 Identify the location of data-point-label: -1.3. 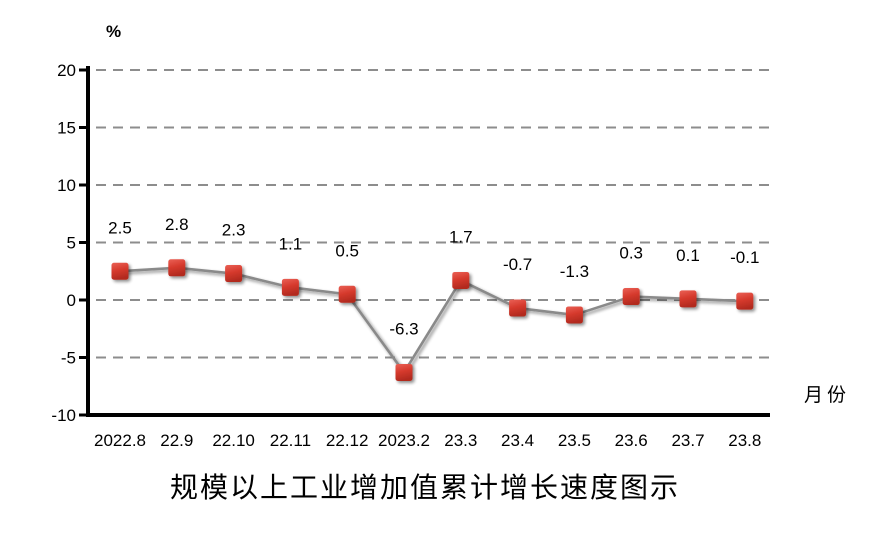
(574, 271).